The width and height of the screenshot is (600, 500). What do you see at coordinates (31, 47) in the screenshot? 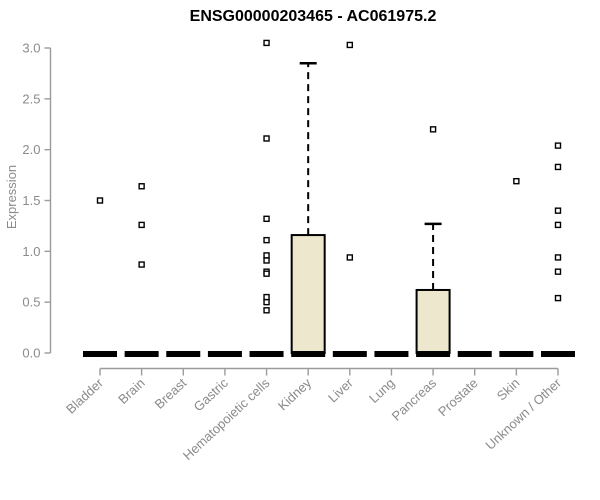
I see `y-tick-label: 3.0` at bounding box center [31, 47].